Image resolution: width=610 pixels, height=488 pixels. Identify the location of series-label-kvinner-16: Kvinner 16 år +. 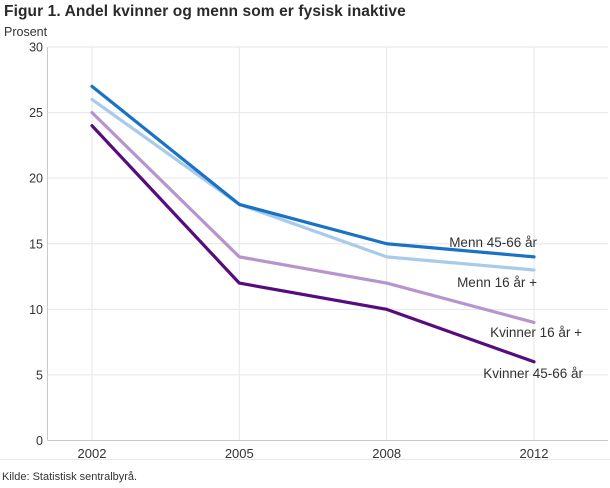
(536, 332).